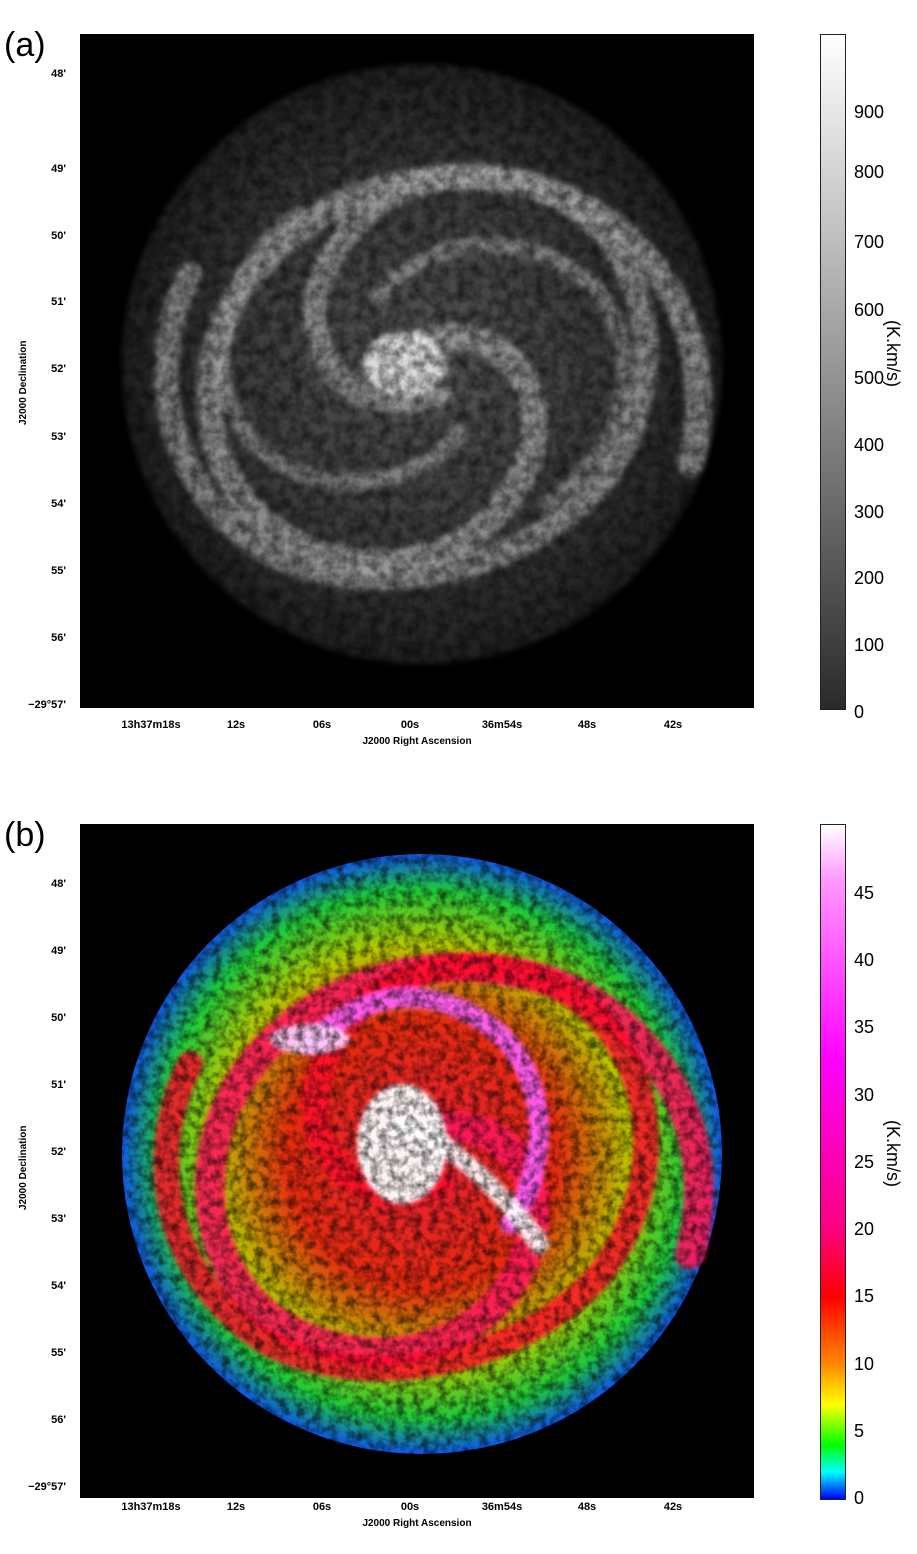 Image resolution: width=917 pixels, height=1554 pixels. I want to click on colorbar-b-tick-25: 25, so click(864, 1162).